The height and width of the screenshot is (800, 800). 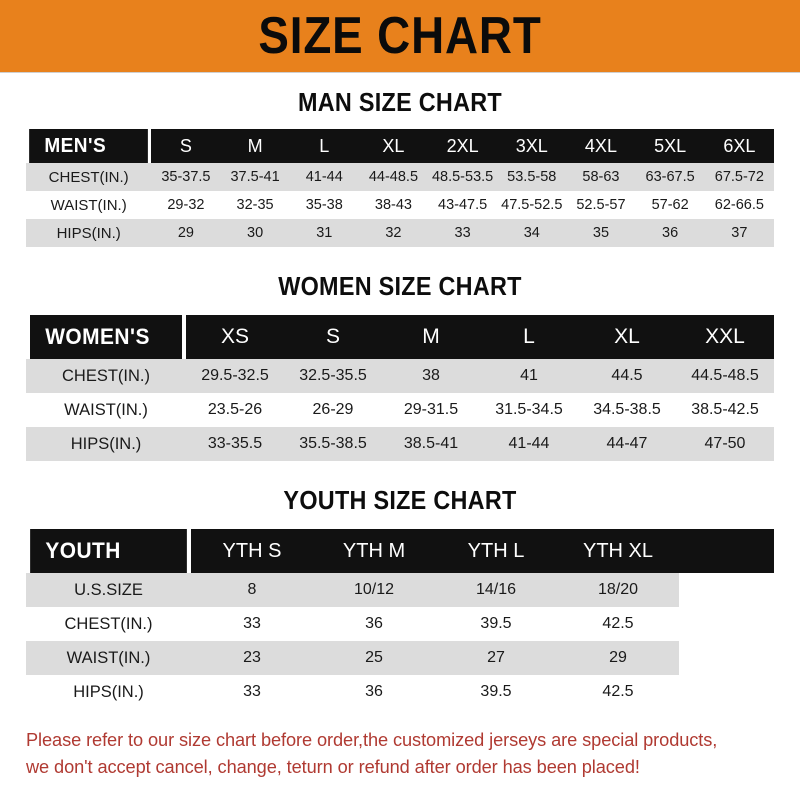 I want to click on measurement-value: 37, so click(x=739, y=233).